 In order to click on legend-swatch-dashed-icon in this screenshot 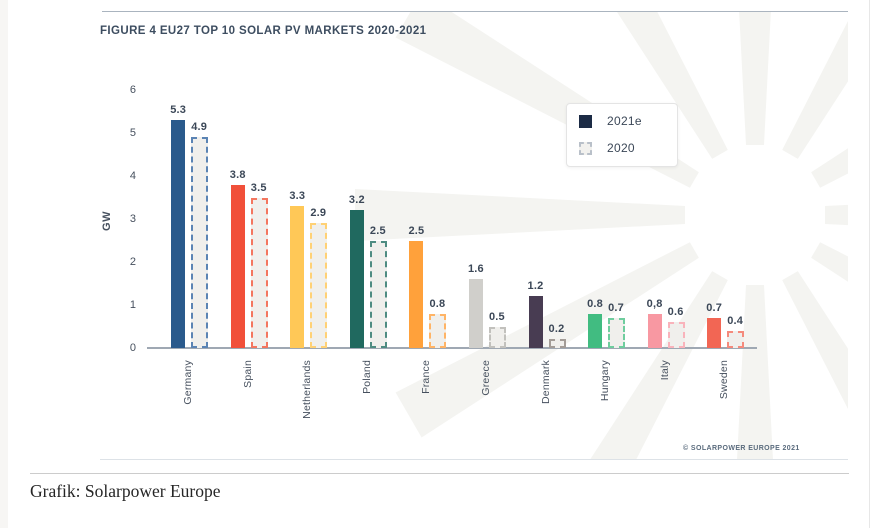, I will do `click(585, 148)`.